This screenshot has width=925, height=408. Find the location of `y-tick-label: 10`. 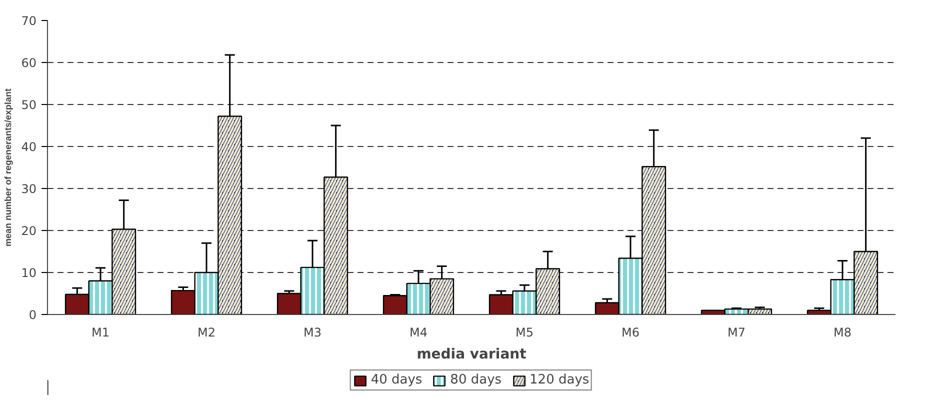

y-tick-label: 10 is located at coordinates (29, 273).